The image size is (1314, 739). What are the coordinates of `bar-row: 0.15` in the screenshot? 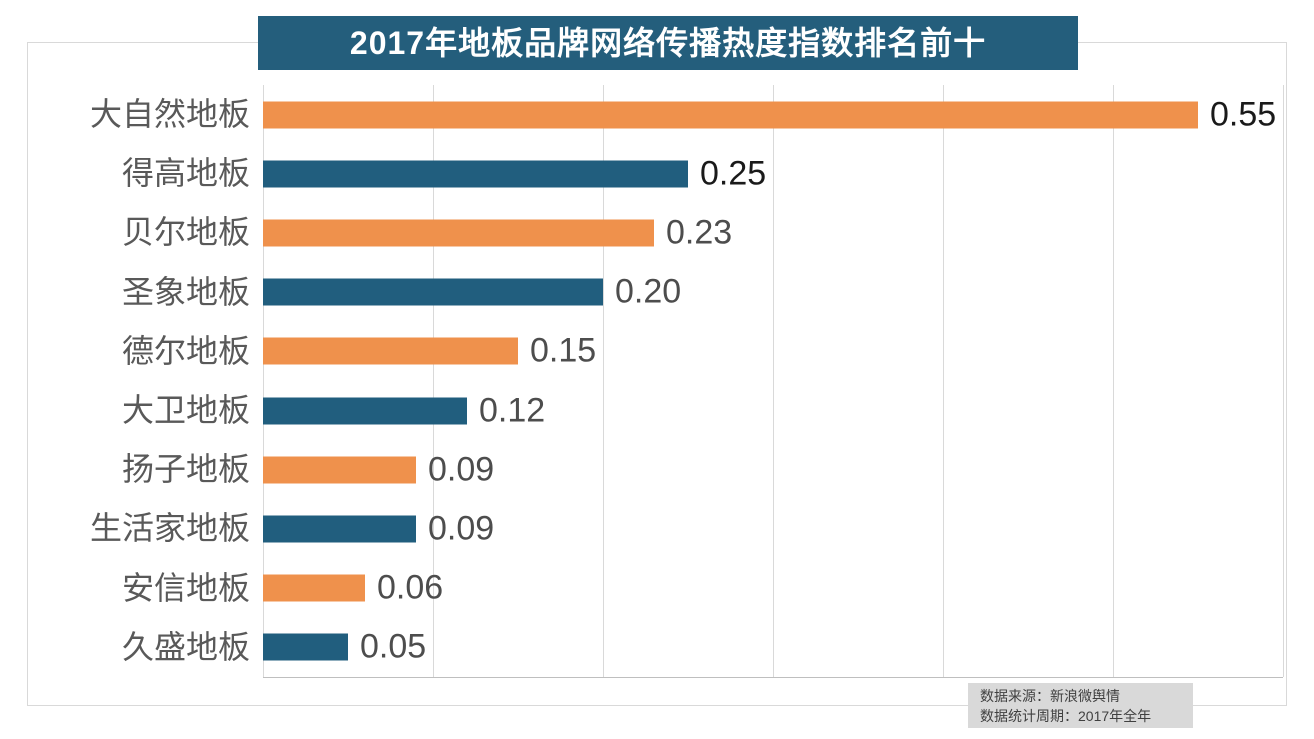 It's located at (773, 351).